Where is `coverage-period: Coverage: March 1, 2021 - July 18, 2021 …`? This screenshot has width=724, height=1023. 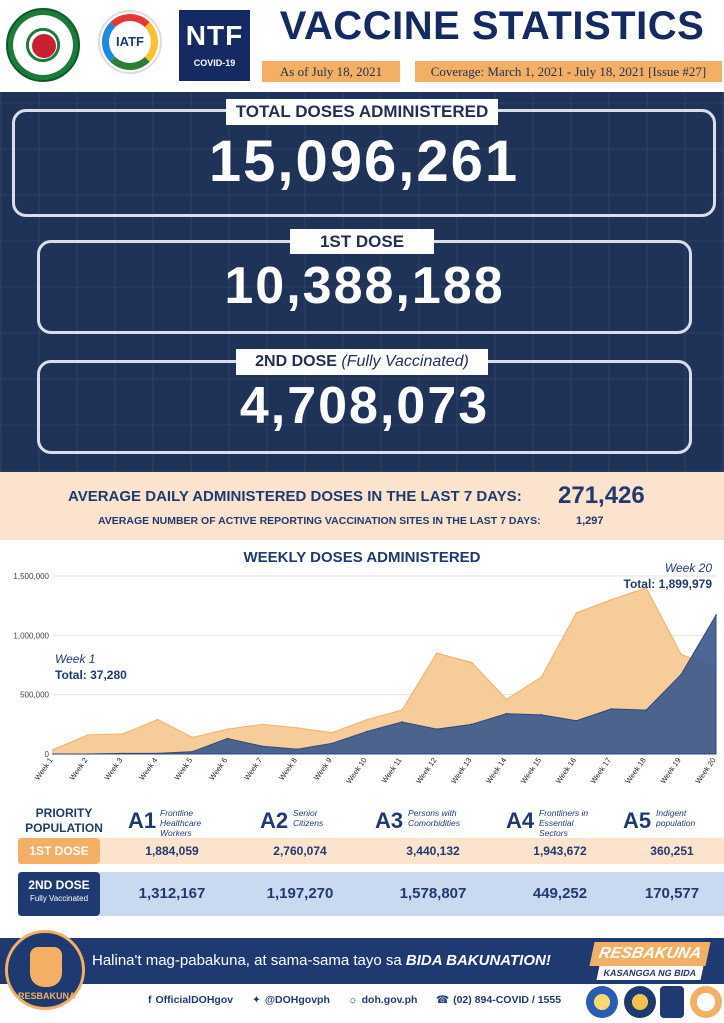 coverage-period: Coverage: March 1, 2021 - July 18, 2021 … is located at coordinates (568, 71).